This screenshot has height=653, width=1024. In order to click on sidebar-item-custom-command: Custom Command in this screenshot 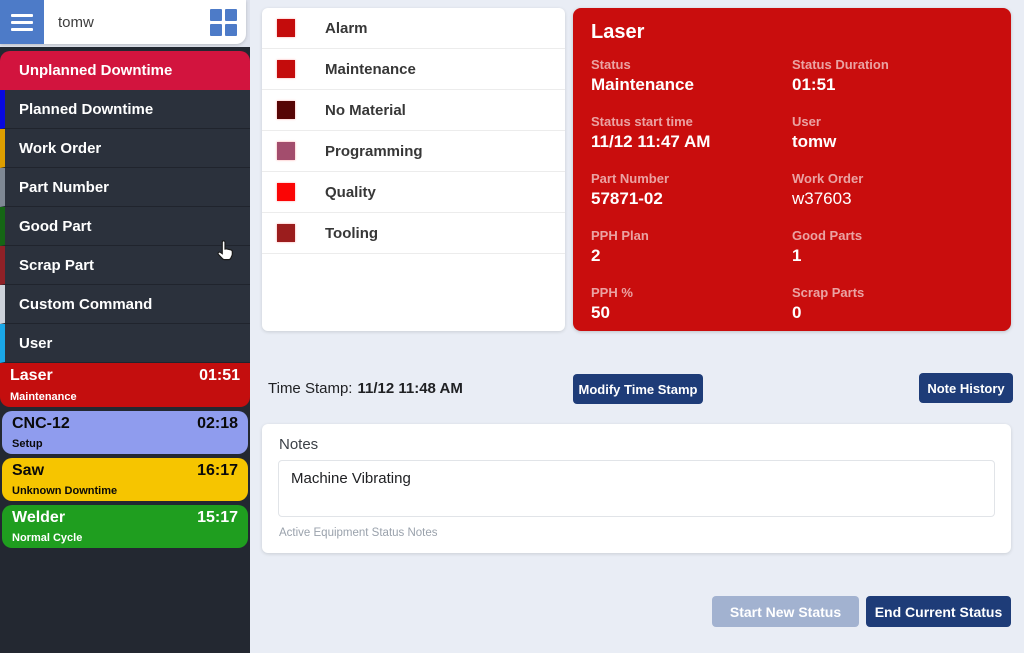, I will do `click(125, 304)`.